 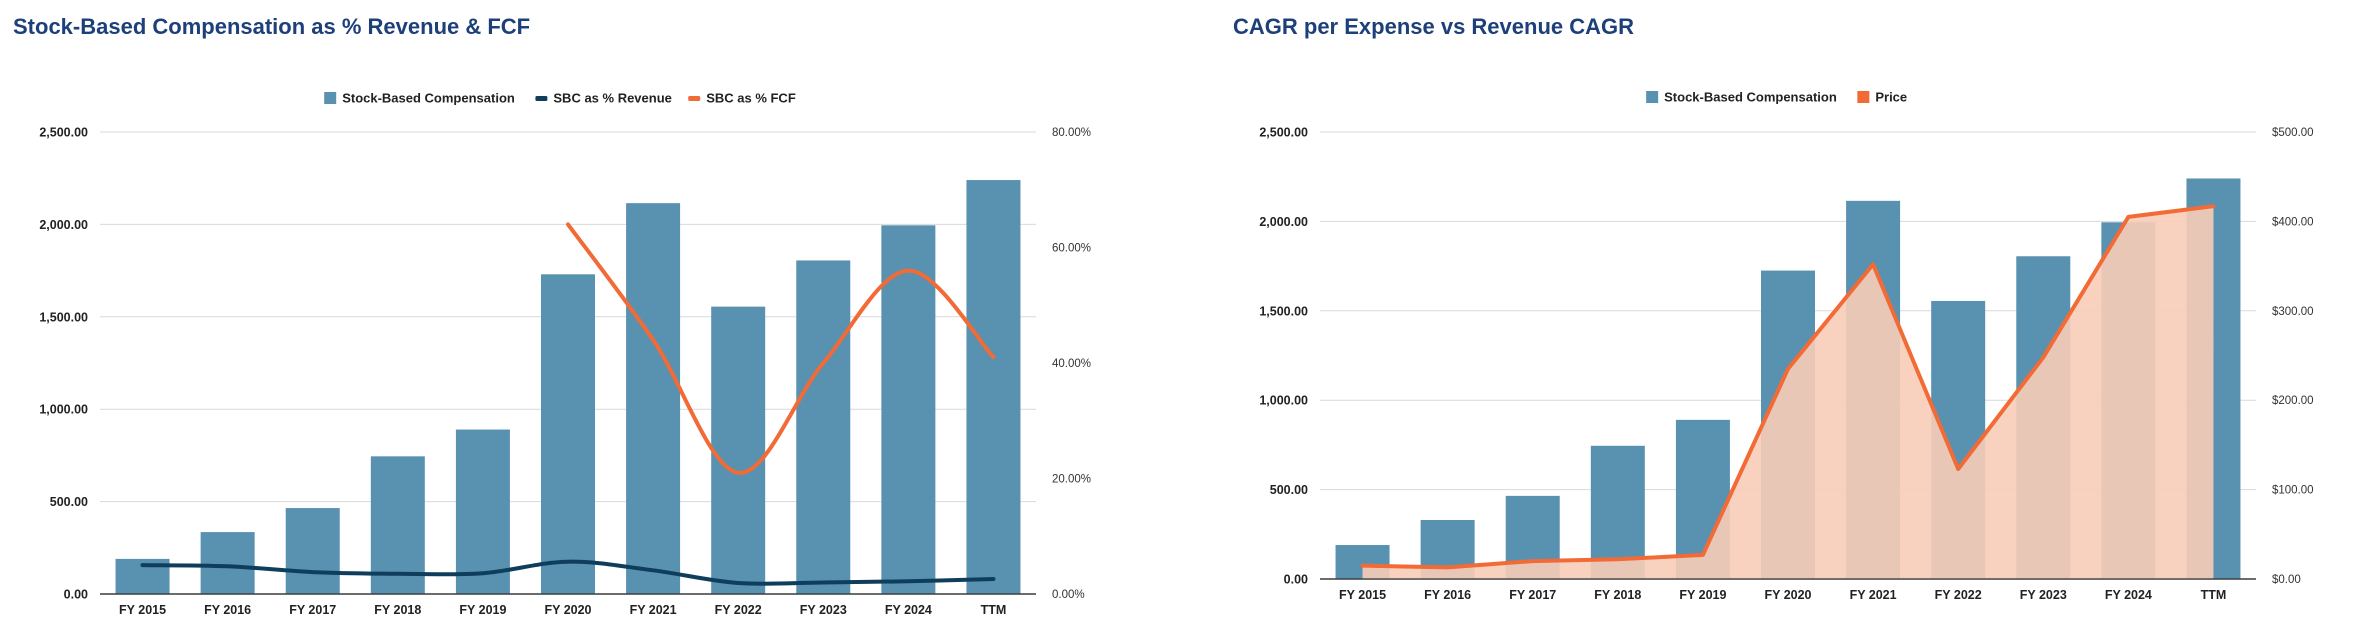 I want to click on legend: Stock-Based Compensation Price, so click(x=1776, y=97).